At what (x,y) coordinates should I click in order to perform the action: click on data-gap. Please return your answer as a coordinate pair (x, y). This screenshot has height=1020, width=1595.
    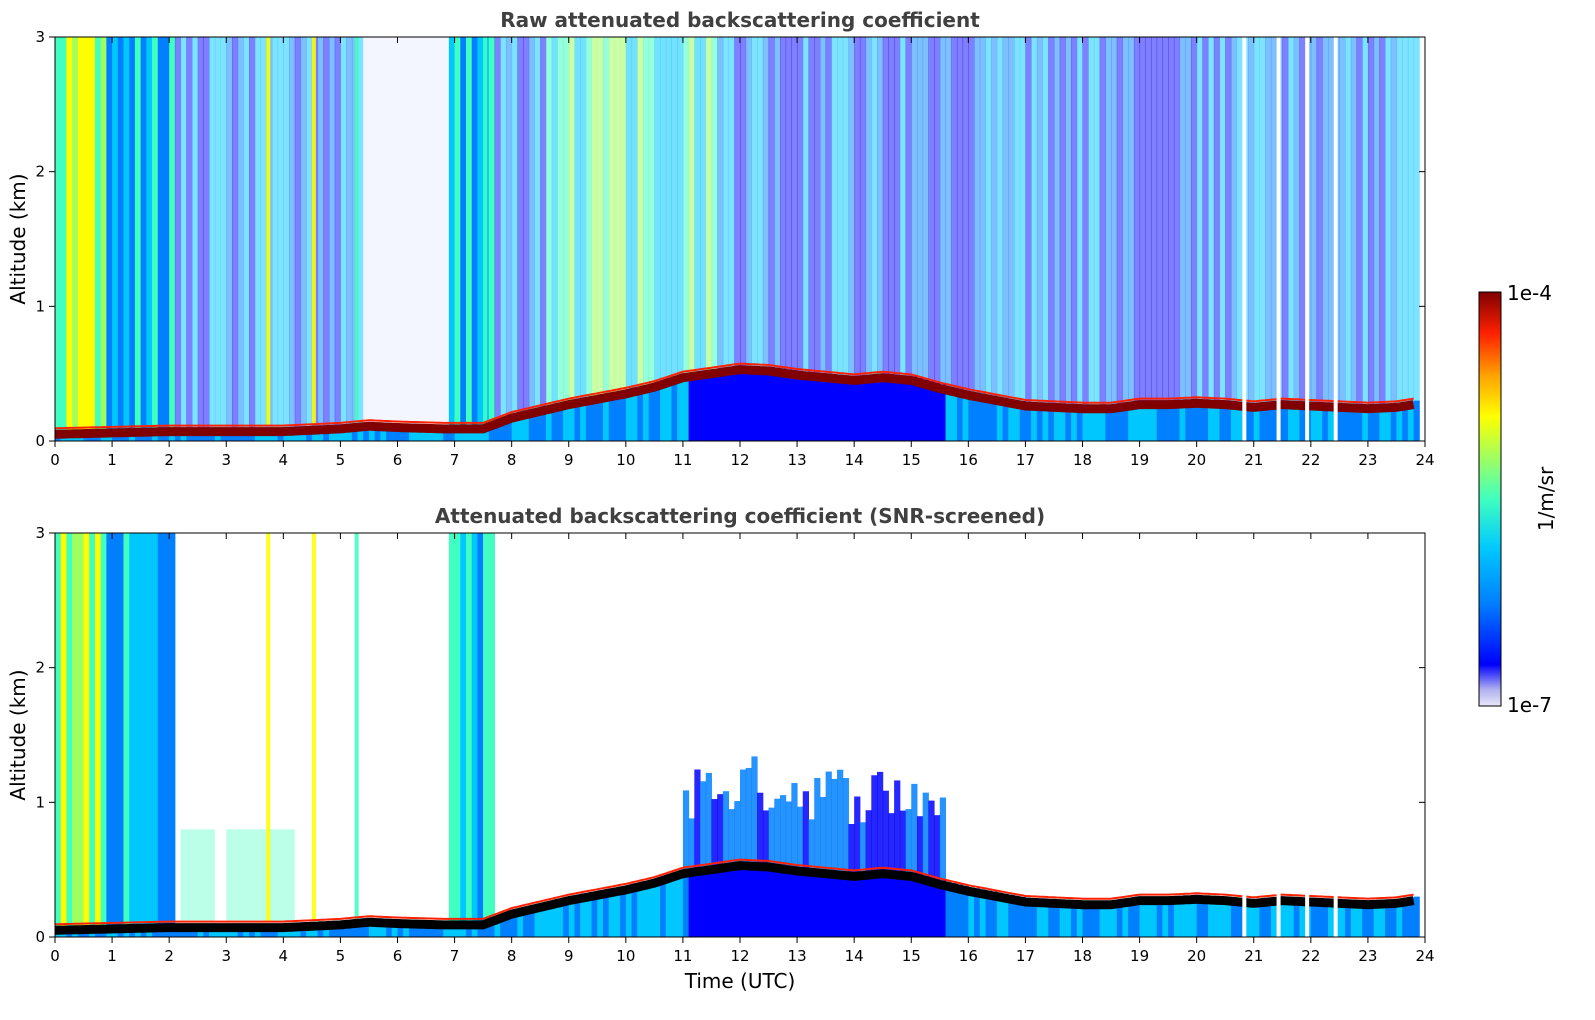
    Looking at the image, I should click on (1278, 239).